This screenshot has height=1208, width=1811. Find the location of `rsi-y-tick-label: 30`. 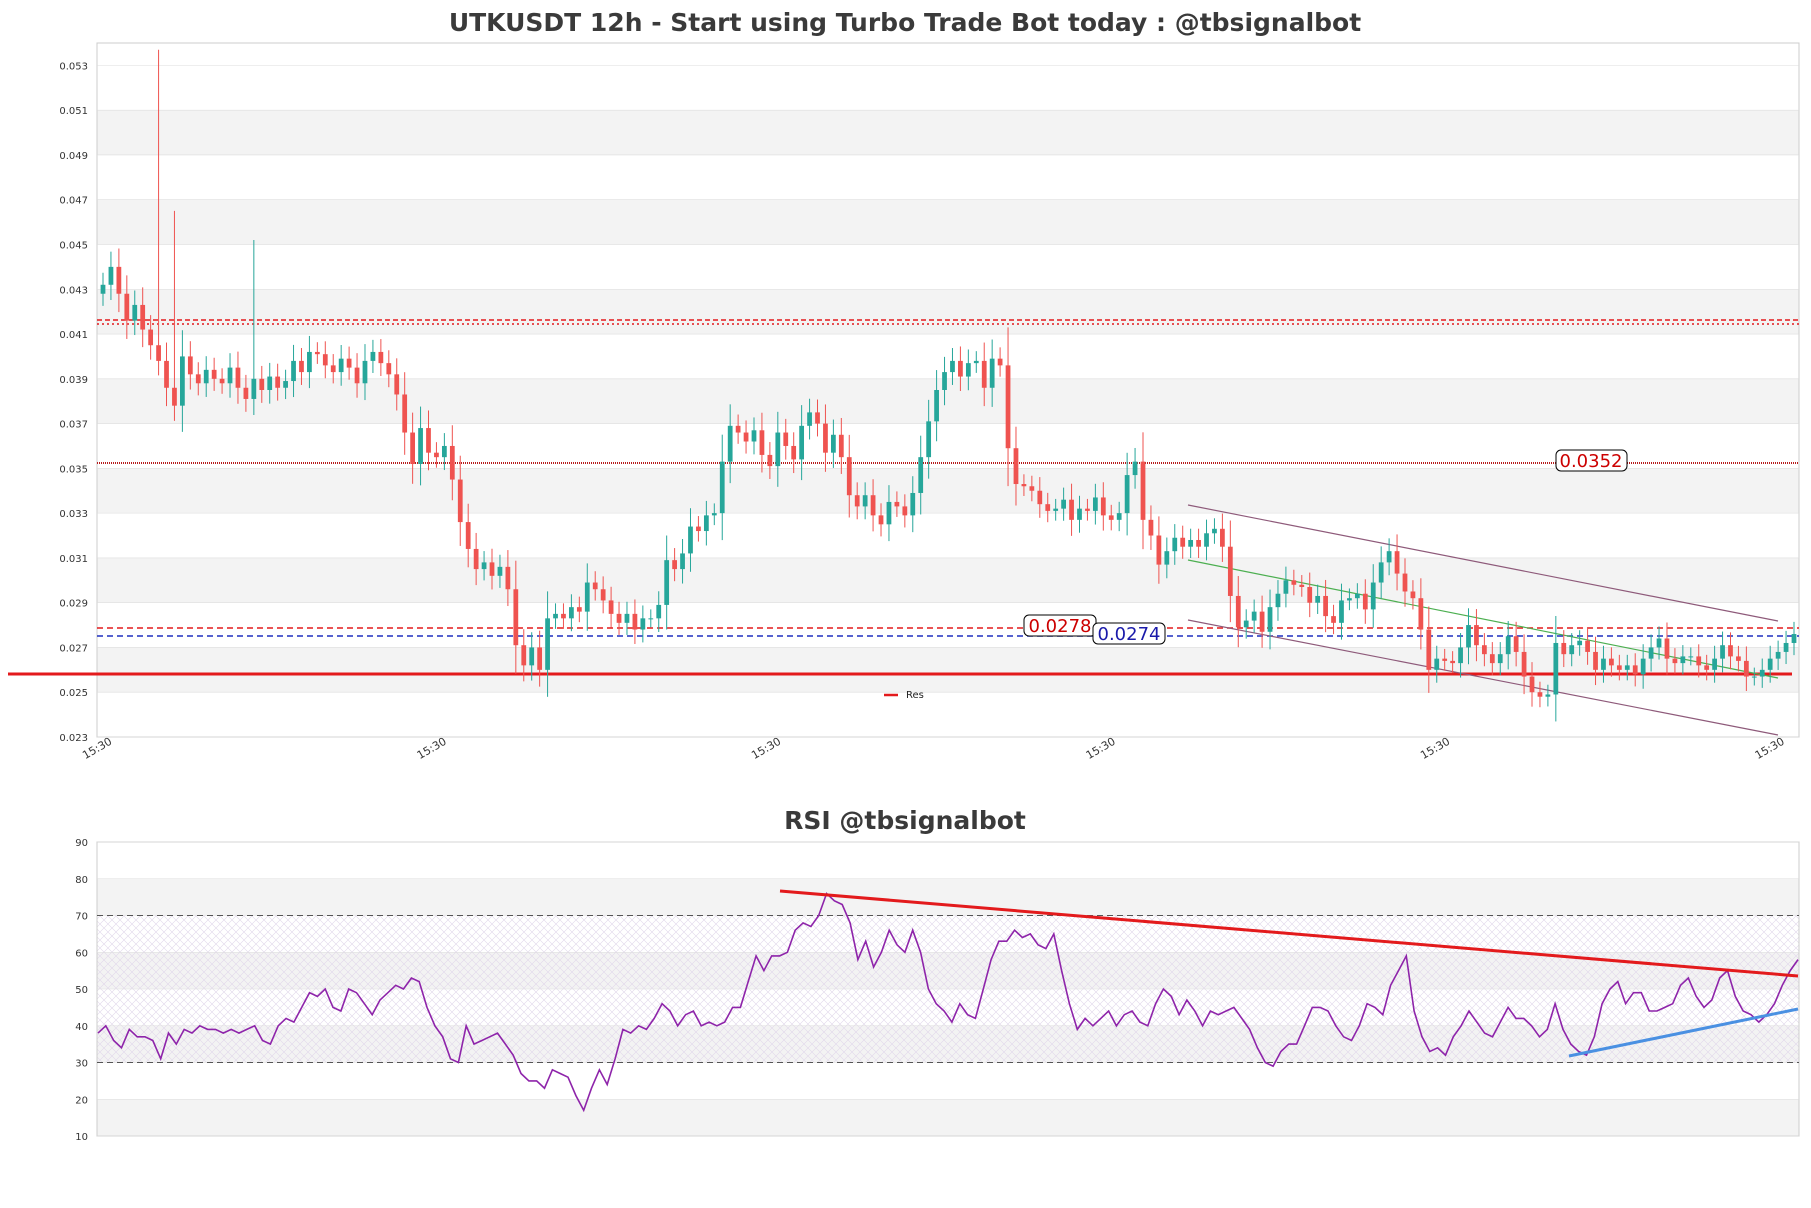

rsi-y-tick-label: 30 is located at coordinates (81, 1064).